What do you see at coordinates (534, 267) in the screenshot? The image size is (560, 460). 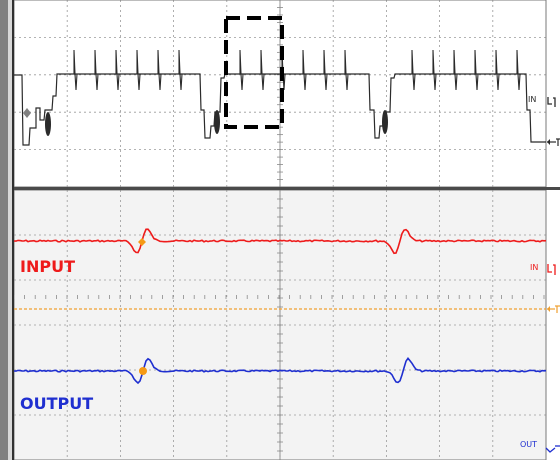 I see `input-channel-label: IN` at bounding box center [534, 267].